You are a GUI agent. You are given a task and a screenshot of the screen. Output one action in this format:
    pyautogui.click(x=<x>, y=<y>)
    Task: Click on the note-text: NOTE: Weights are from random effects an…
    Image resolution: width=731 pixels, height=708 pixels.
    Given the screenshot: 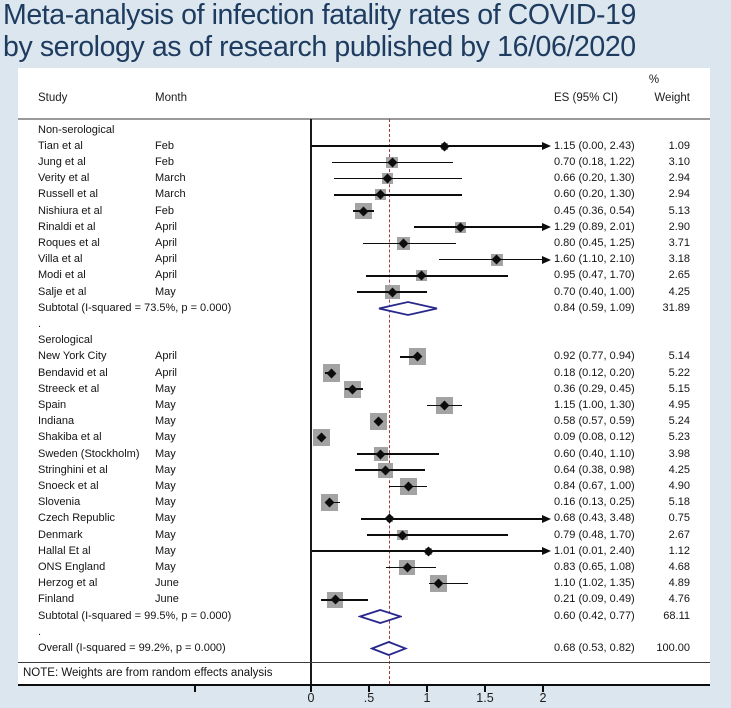 What is the action you would take?
    pyautogui.click(x=148, y=673)
    